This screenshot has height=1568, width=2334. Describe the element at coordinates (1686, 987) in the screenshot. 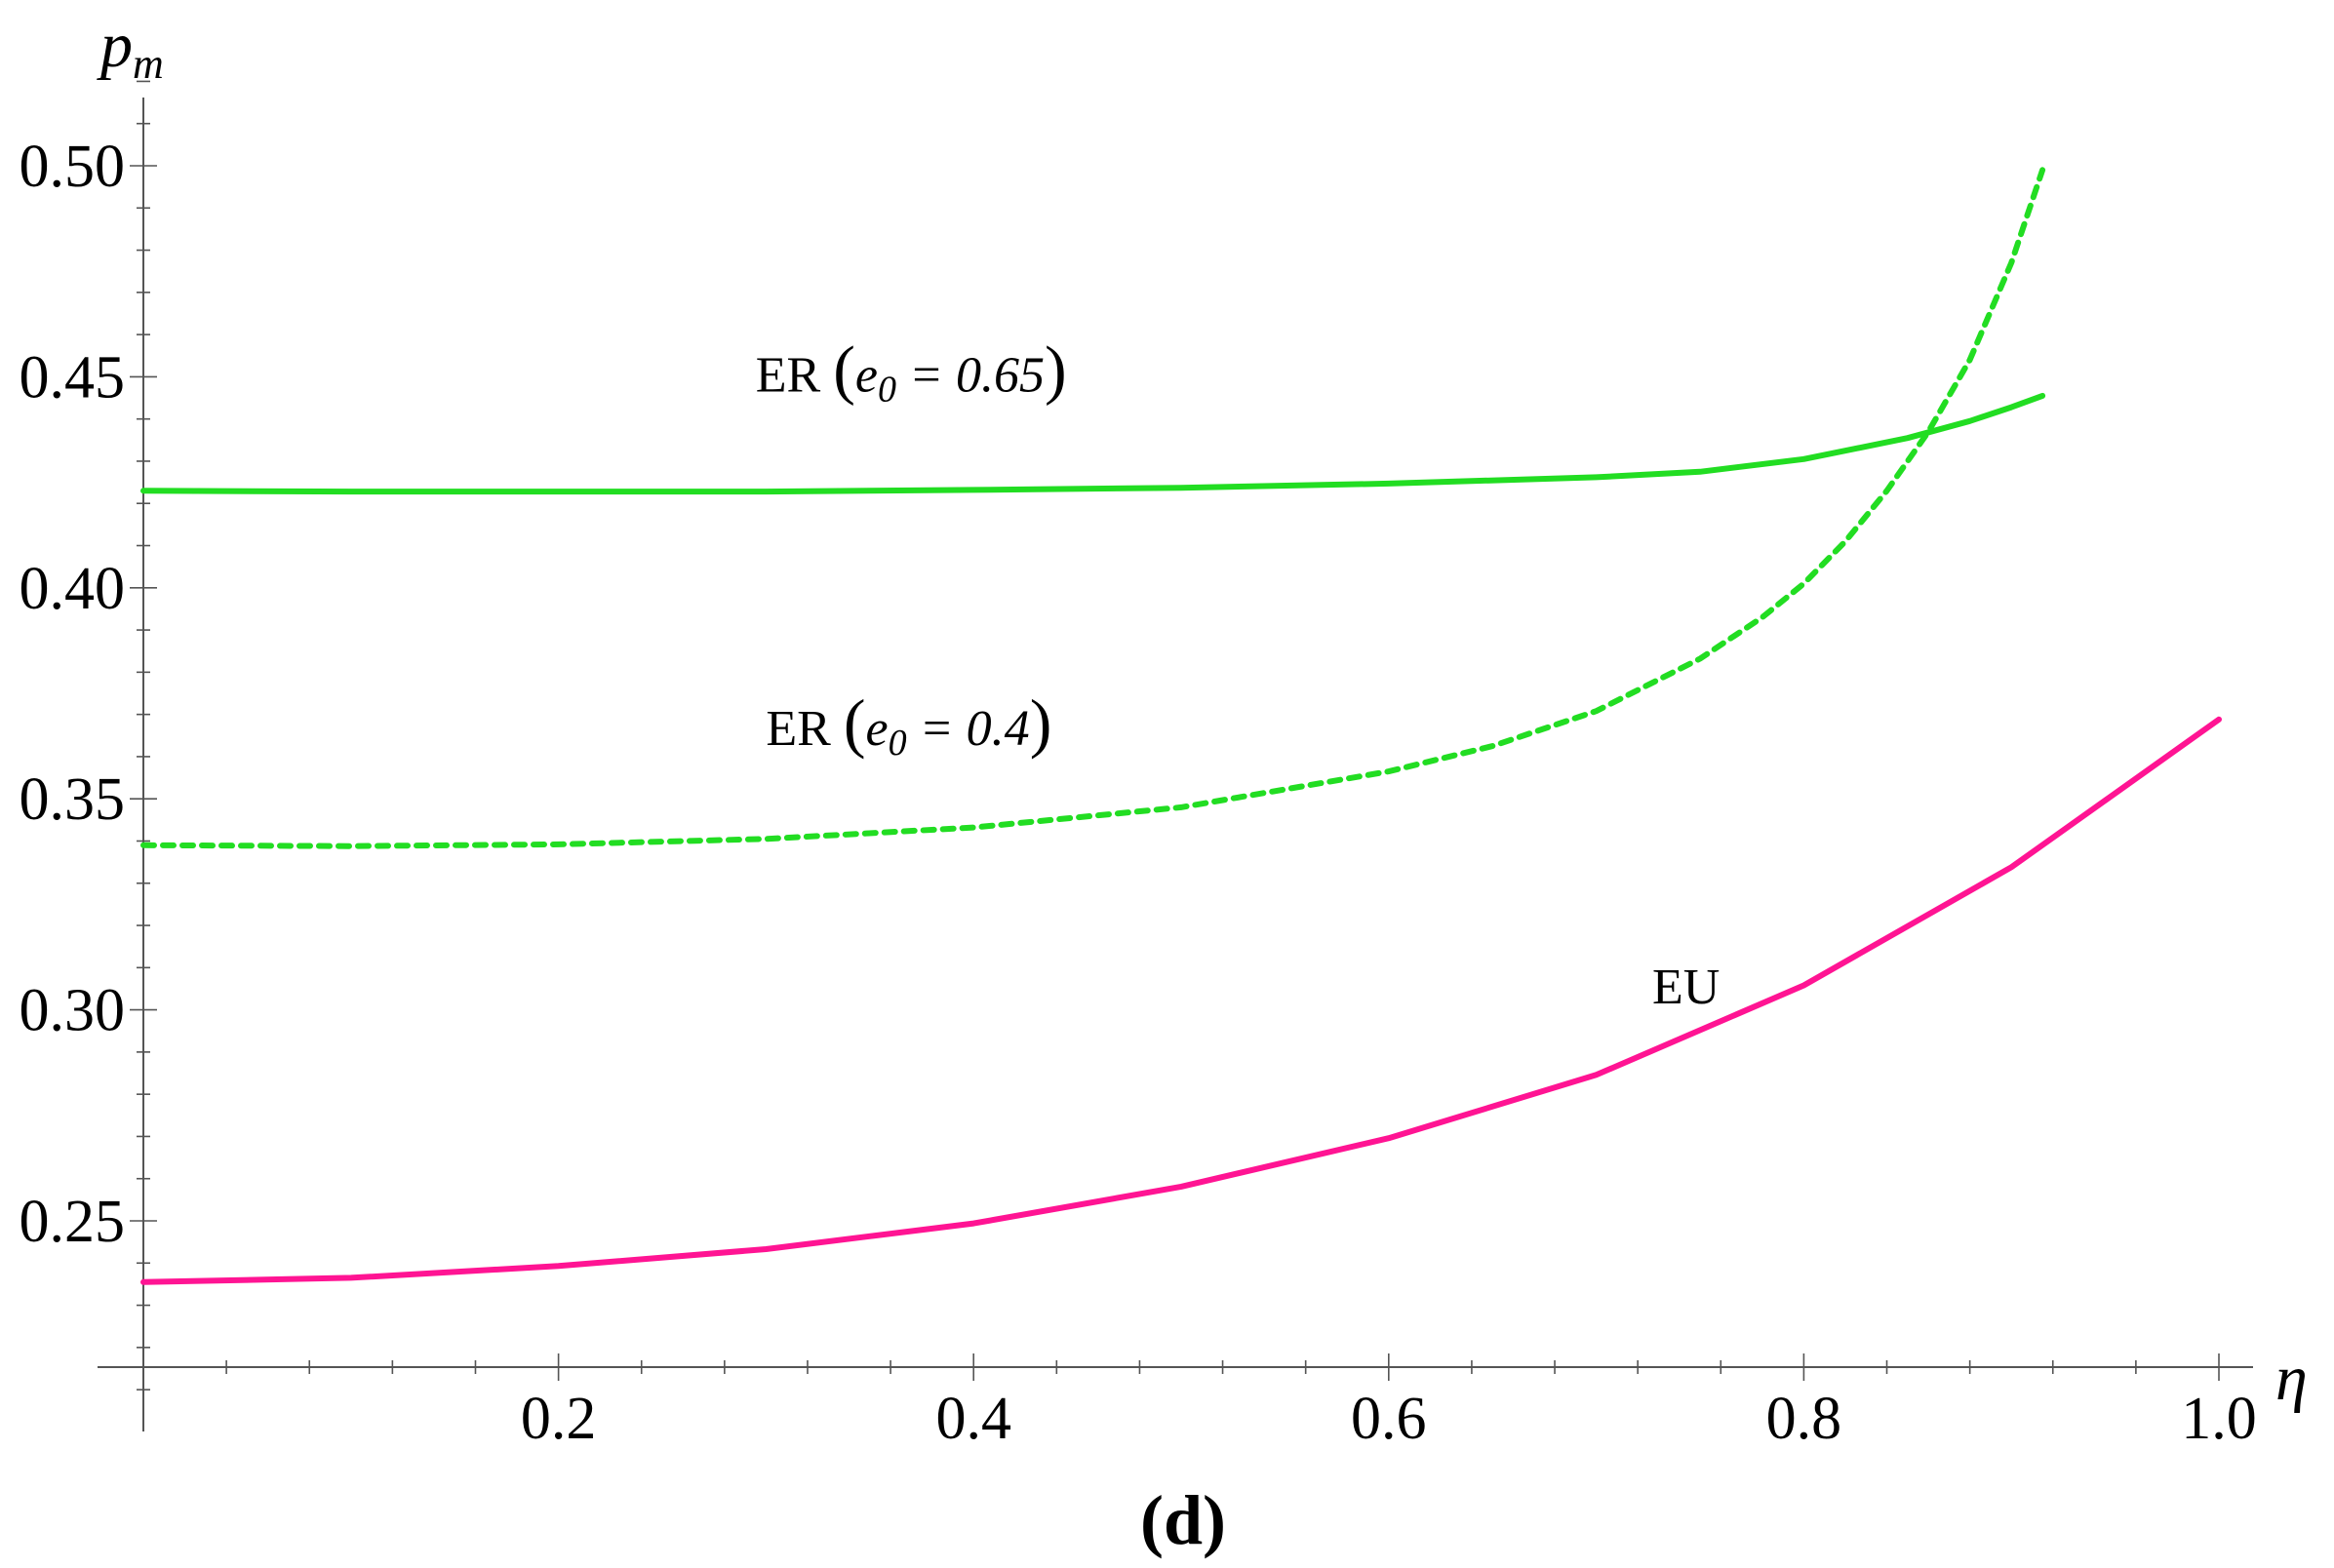

I see `annotation-eu: EU` at that location.